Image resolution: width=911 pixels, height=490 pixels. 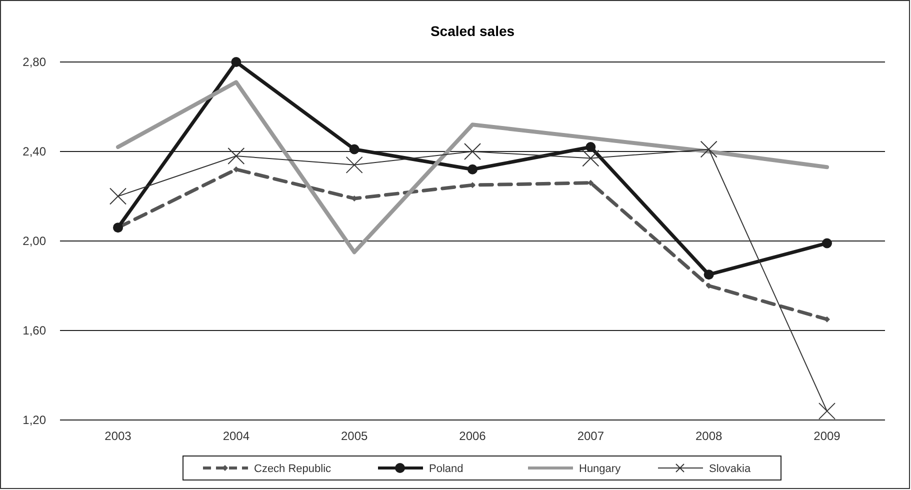 I want to click on legend-label: Hungary, so click(x=600, y=469).